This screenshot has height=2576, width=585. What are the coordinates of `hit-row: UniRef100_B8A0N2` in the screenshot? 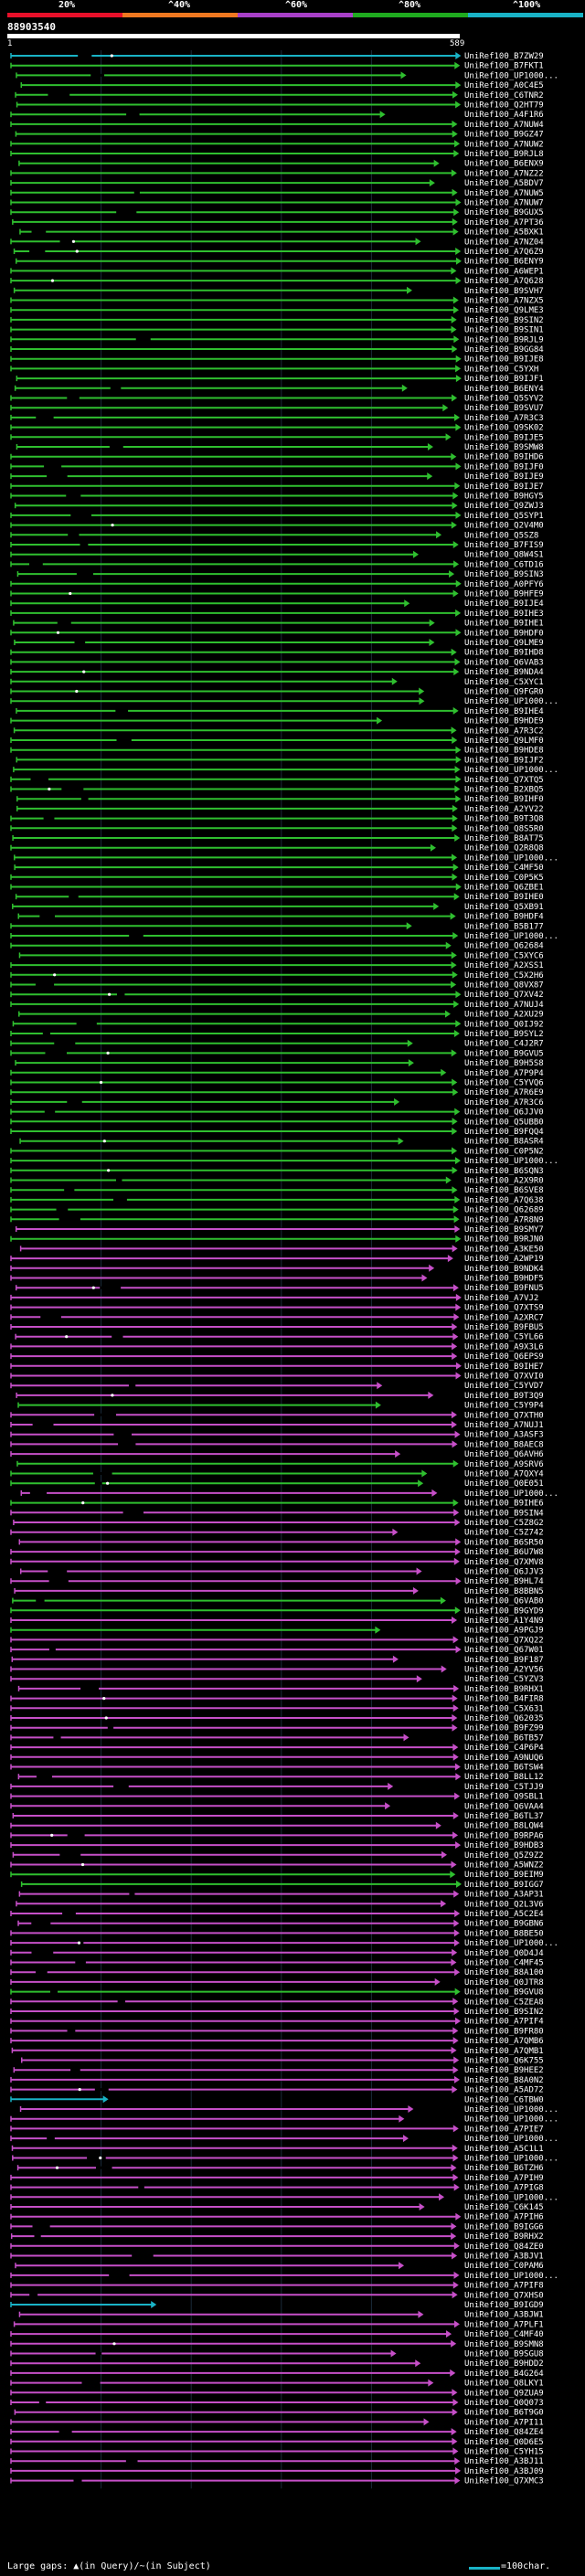 It's located at (277, 2080).